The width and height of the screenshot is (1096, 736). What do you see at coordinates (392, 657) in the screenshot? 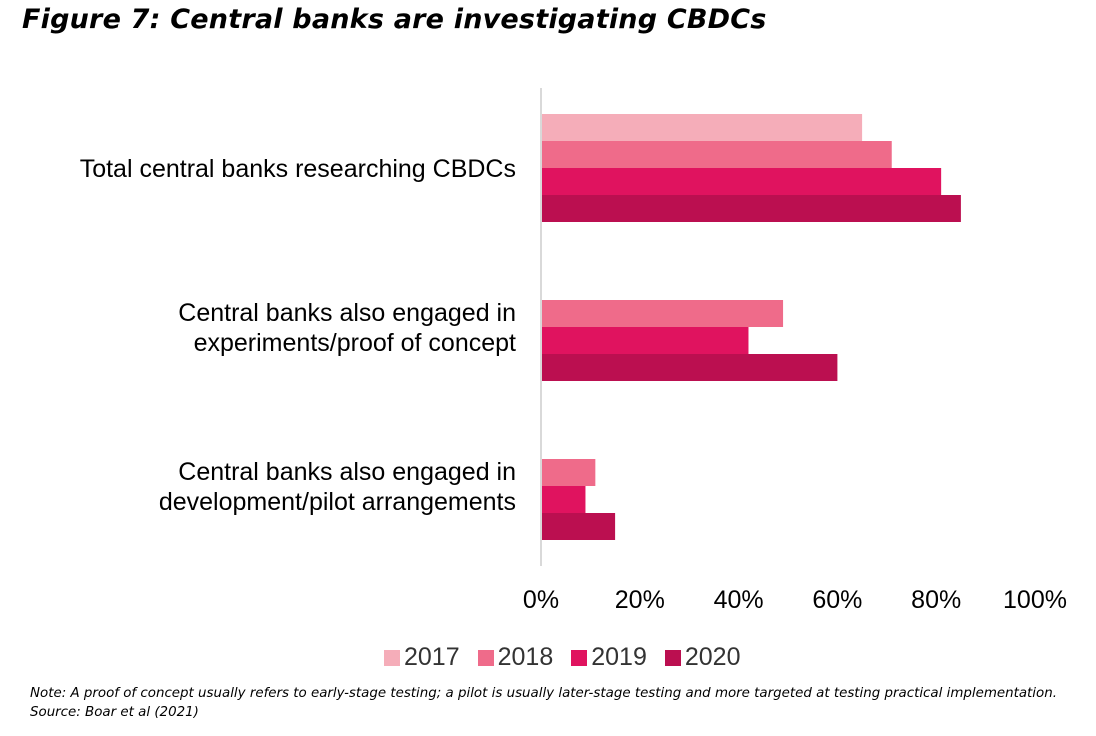
I see `legend-swatch-2017` at bounding box center [392, 657].